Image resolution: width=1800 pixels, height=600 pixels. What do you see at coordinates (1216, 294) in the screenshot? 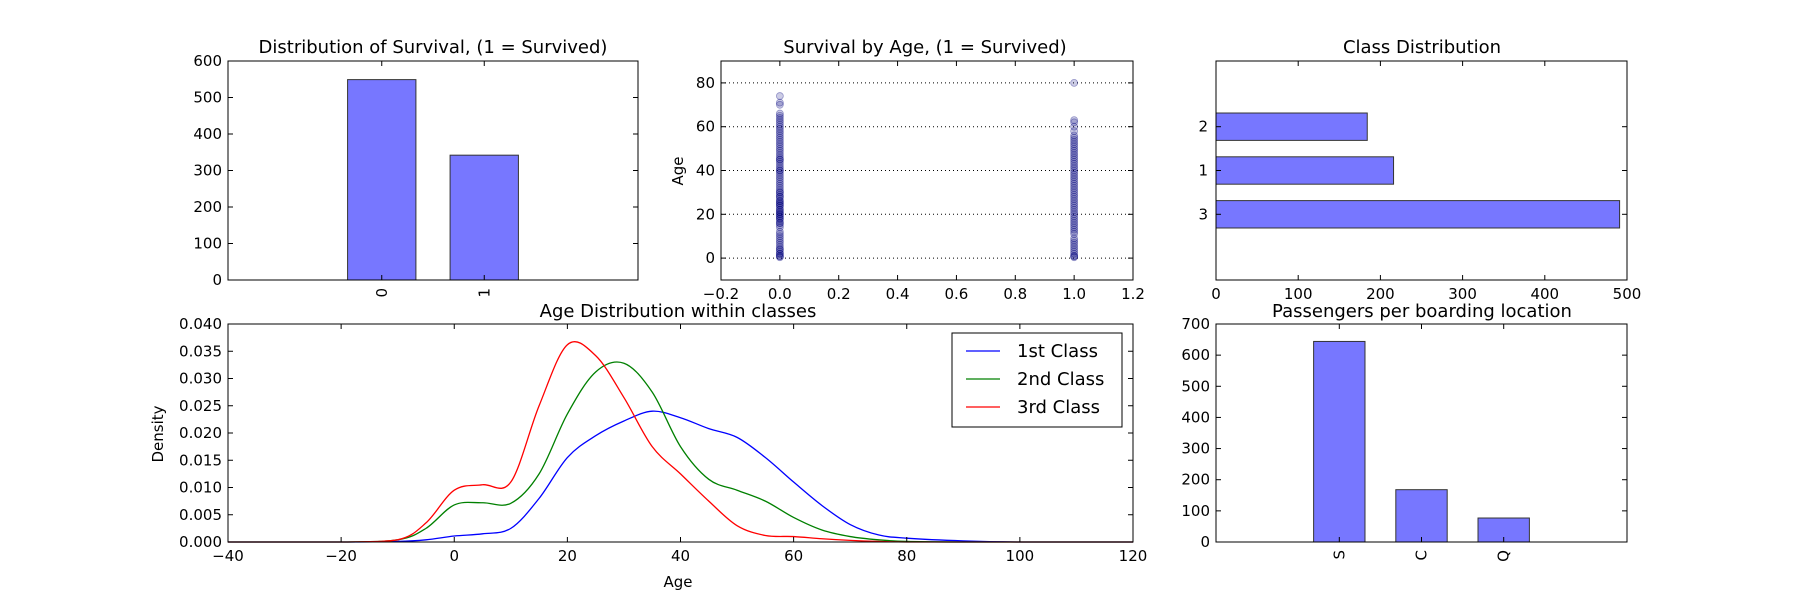
I see `class-x-tick-label: 0` at bounding box center [1216, 294].